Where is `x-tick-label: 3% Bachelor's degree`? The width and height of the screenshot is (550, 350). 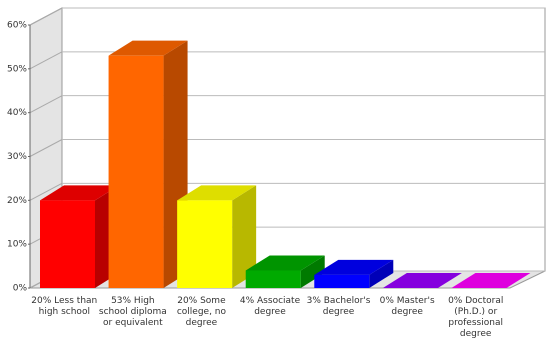 x-tick-label: 3% Bachelor's degree is located at coordinates (338, 306).